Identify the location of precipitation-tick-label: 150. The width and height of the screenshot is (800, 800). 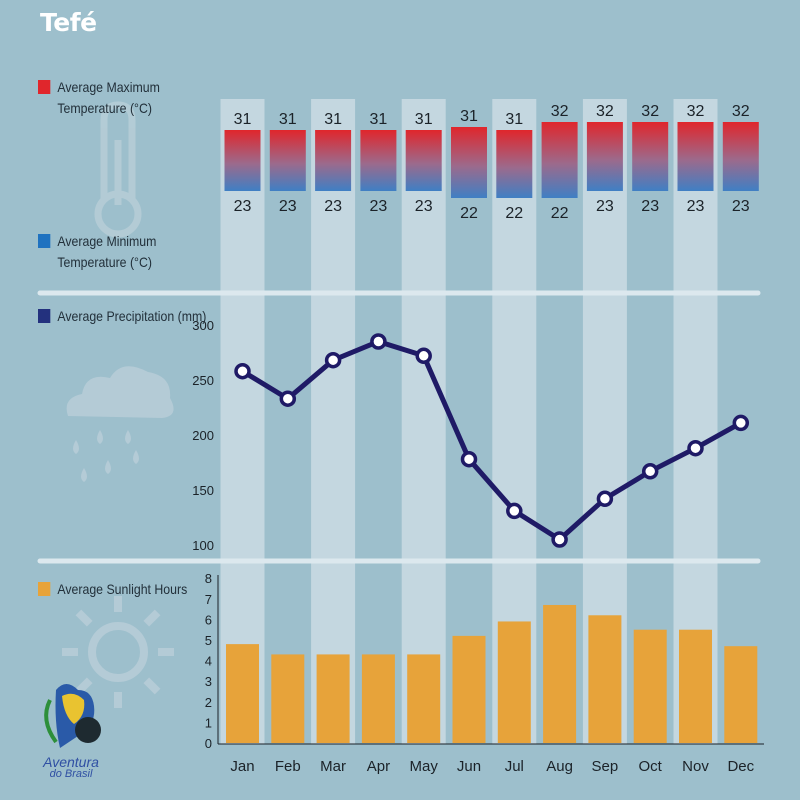
(203, 490).